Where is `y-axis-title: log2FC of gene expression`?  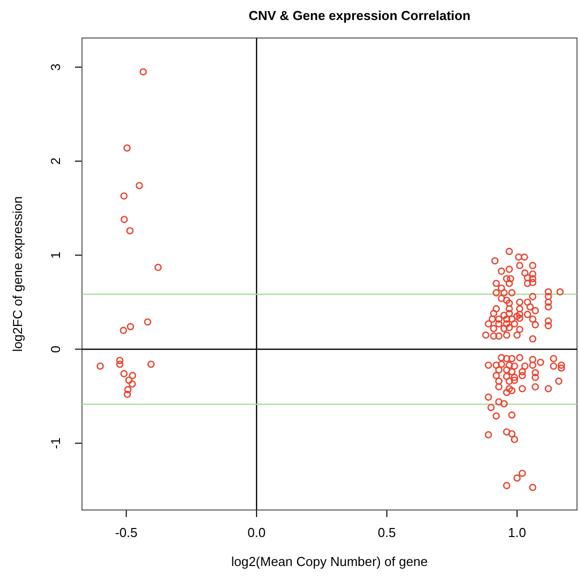
y-axis-title: log2FC of gene expression is located at coordinates (17, 274).